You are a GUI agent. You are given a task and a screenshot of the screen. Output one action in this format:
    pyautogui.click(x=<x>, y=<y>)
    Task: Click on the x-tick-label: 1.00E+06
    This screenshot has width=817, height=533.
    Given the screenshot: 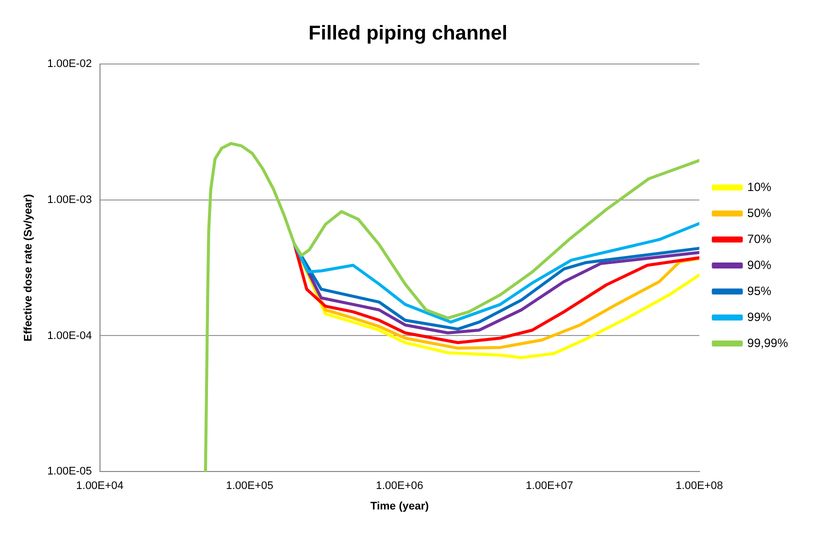 What is the action you would take?
    pyautogui.click(x=400, y=486)
    